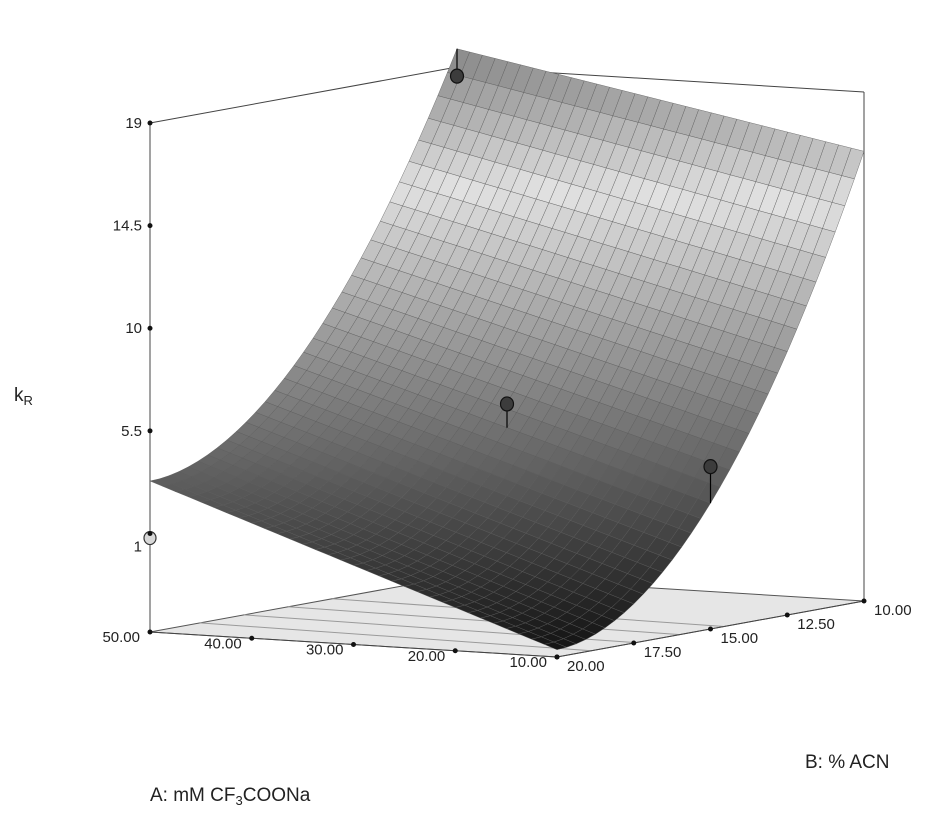 The width and height of the screenshot is (930, 814). I want to click on b-axis-title: B: % ACN, so click(847, 762).